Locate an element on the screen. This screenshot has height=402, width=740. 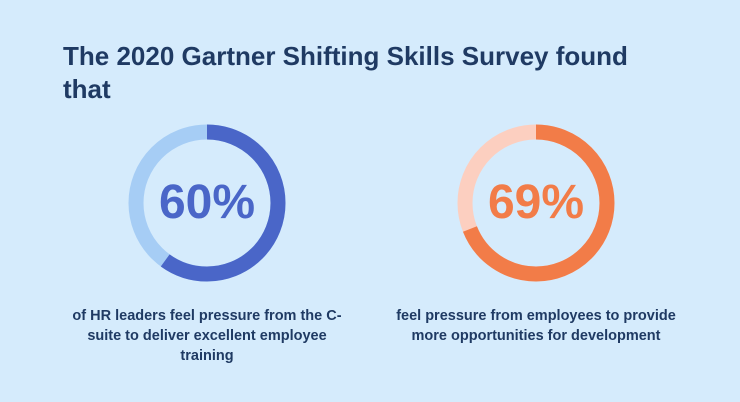
stat-value-2: 69% is located at coordinates (536, 202).